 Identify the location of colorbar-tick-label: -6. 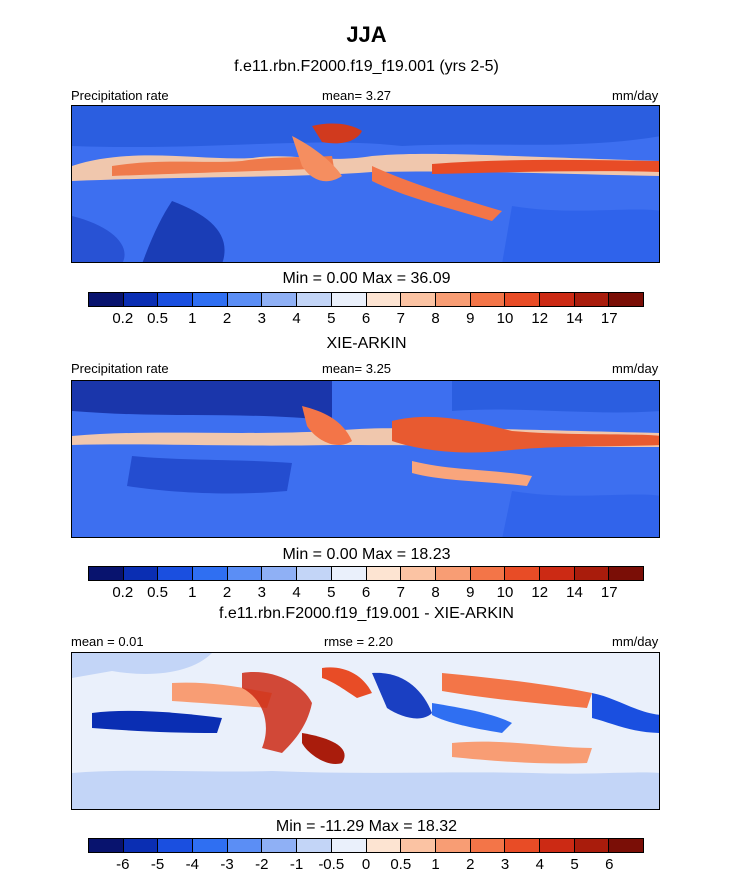
(123, 864).